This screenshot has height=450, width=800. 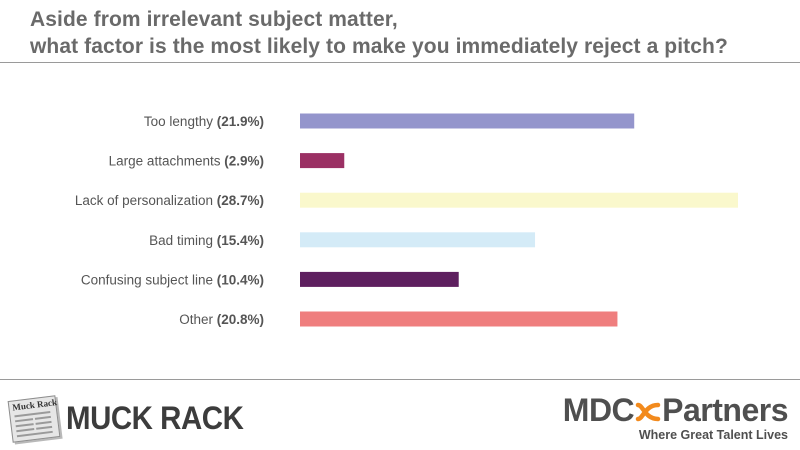 I want to click on category-label: Other (20.8%), so click(x=221, y=319).